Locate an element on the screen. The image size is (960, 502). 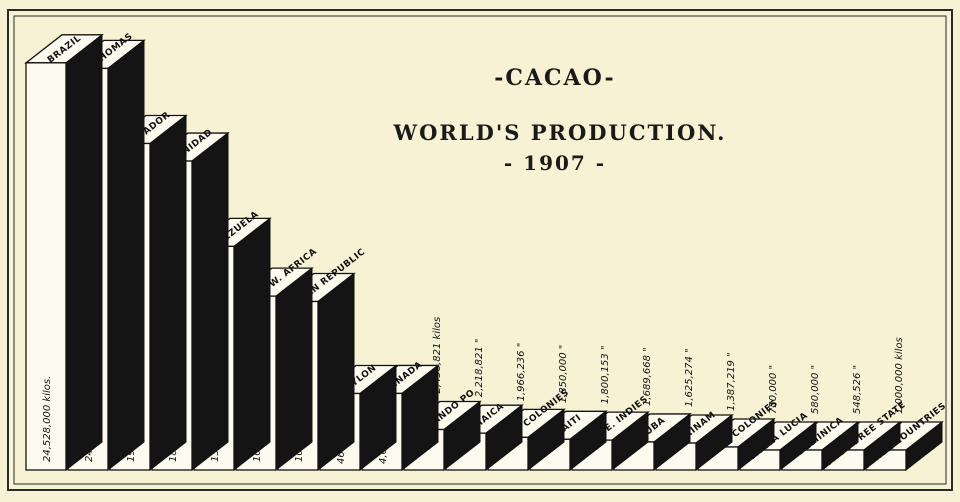
bar-face is located at coordinates (46, 266).